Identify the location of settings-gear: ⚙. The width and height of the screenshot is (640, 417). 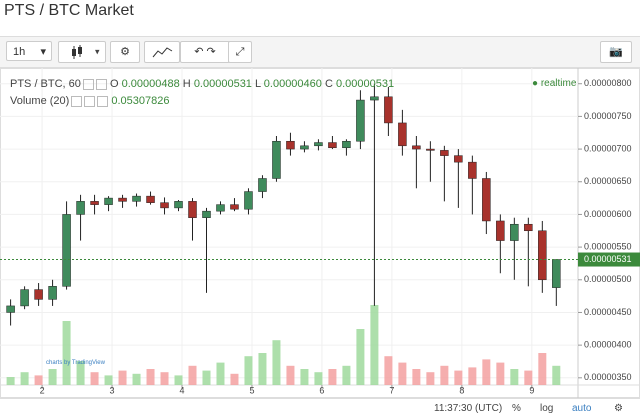
(618, 408).